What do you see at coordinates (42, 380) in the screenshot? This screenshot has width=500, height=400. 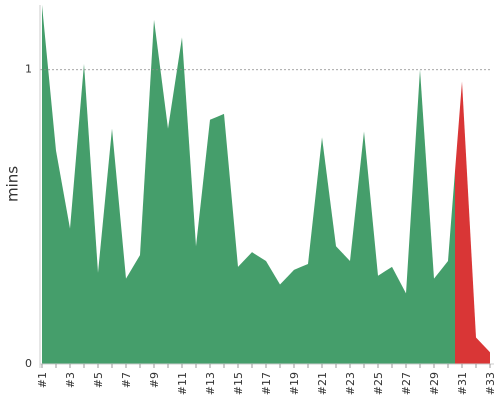 I see `x-tick-label: #1` at bounding box center [42, 380].